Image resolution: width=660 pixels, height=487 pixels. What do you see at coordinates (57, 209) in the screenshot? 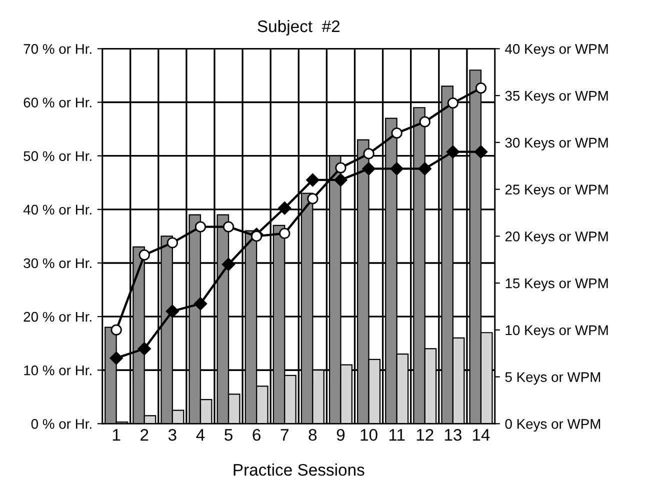
I see `y-tick-label: 40 % or Hr.` at bounding box center [57, 209].